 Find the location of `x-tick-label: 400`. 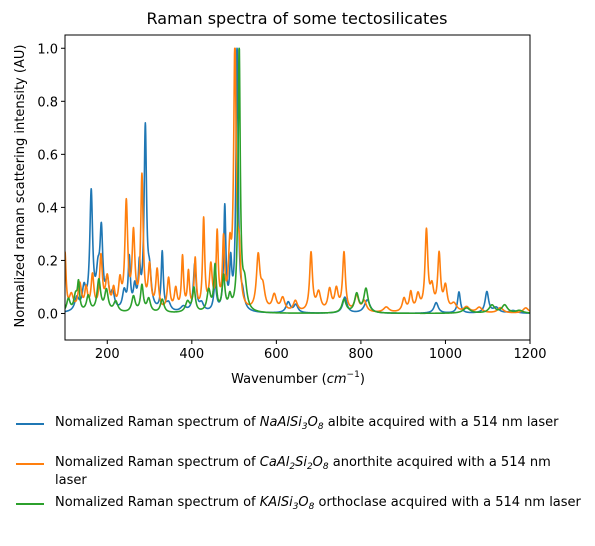

x-tick-label: 400 is located at coordinates (191, 354).